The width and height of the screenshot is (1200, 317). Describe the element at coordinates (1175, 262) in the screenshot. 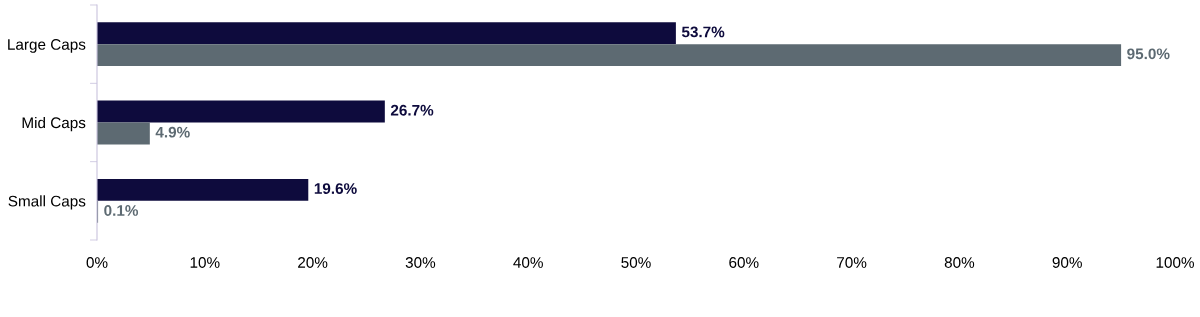

I see `x-tick-label: 100%` at that location.